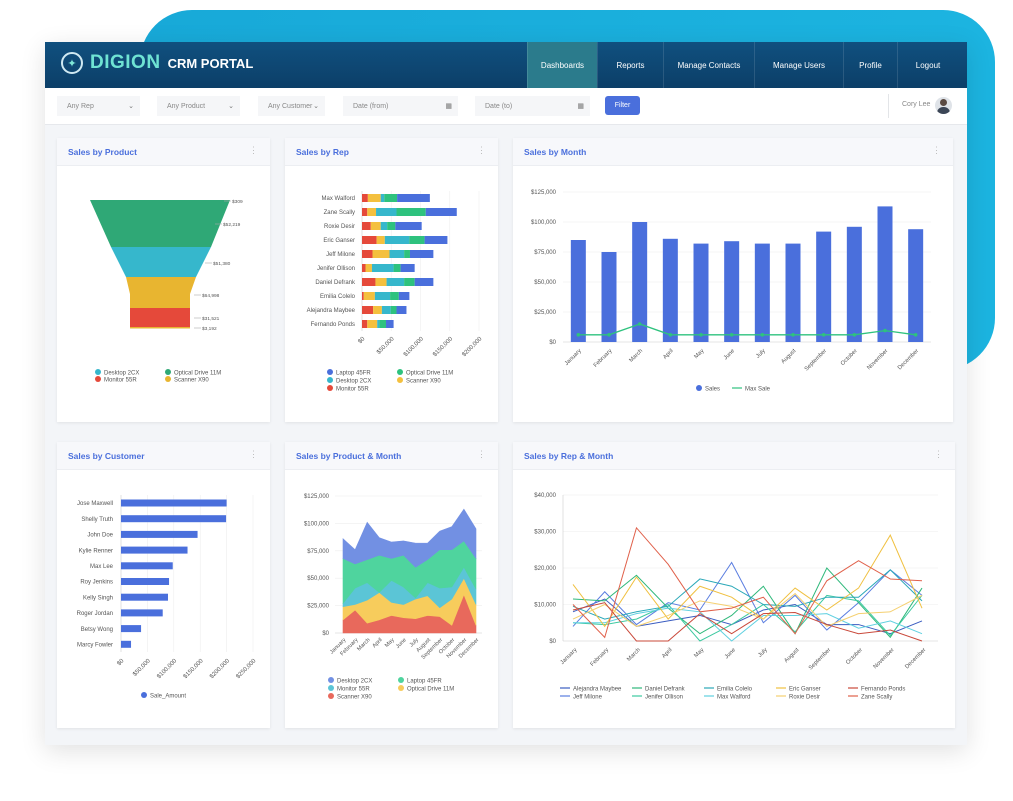  Describe the element at coordinates (552, 642) in the screenshot. I see `y-tick-label: $0` at that location.